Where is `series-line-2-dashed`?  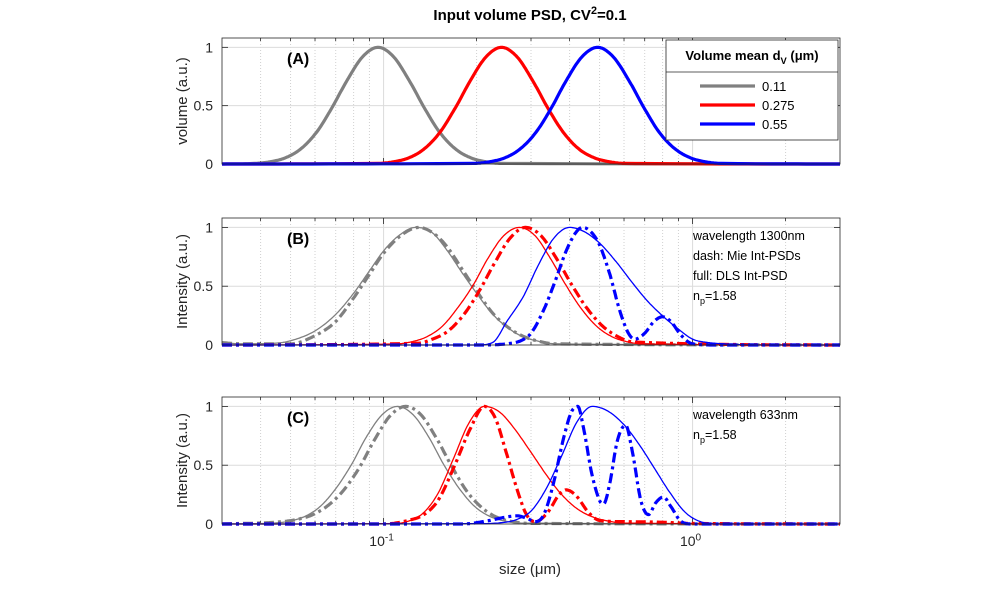 series-line-2-dashed is located at coordinates (531, 286).